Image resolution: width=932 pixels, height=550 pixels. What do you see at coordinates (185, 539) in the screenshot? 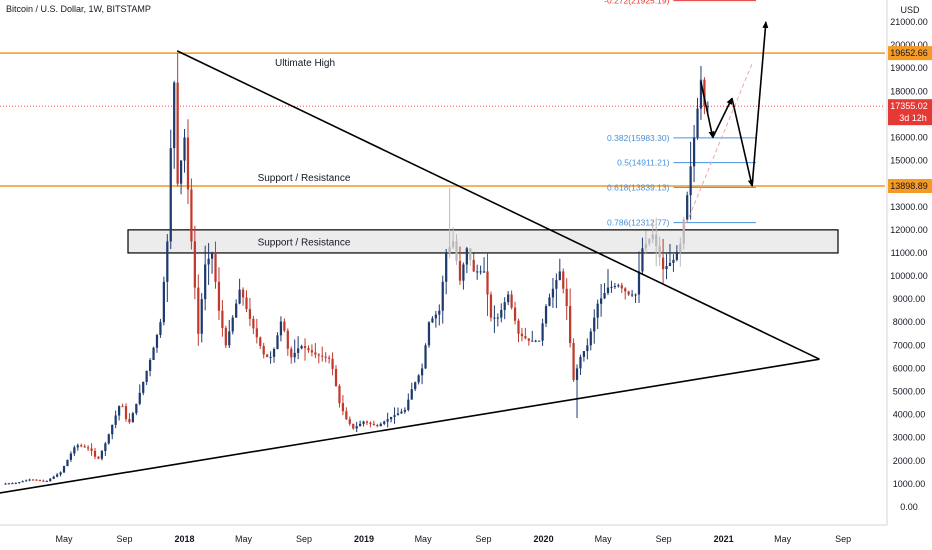
I see `x-tick-label: 2018` at bounding box center [185, 539].